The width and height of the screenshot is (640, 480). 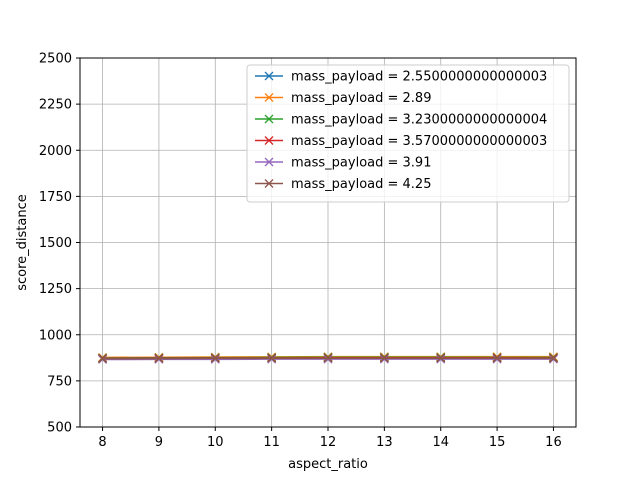 I want to click on x-axis-label: aspect_ratio, so click(x=328, y=464).